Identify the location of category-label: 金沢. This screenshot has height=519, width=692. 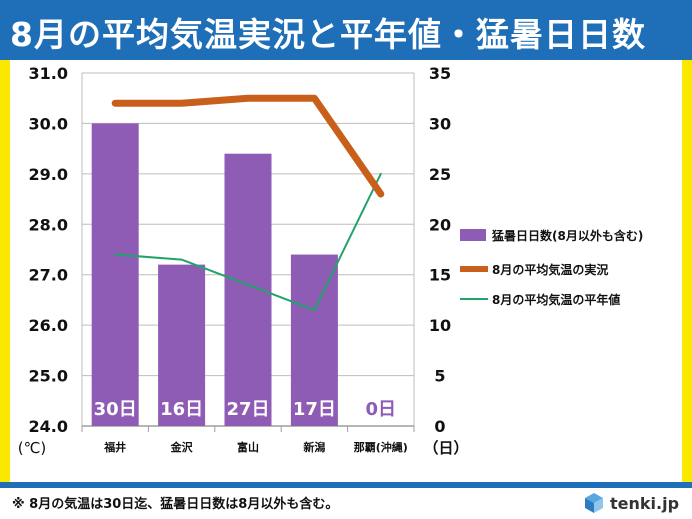
(182, 447).